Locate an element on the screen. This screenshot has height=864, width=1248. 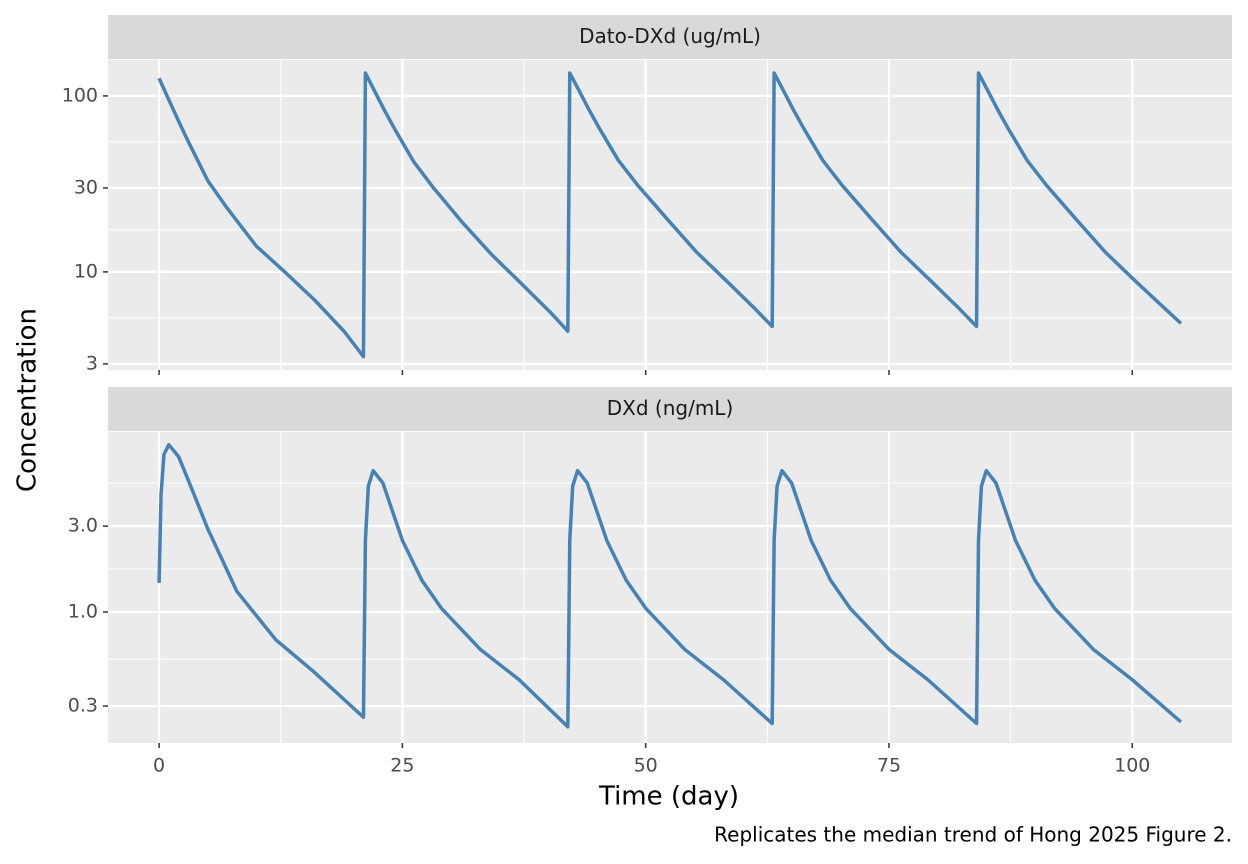
x-tick-label: 75 is located at coordinates (889, 766).